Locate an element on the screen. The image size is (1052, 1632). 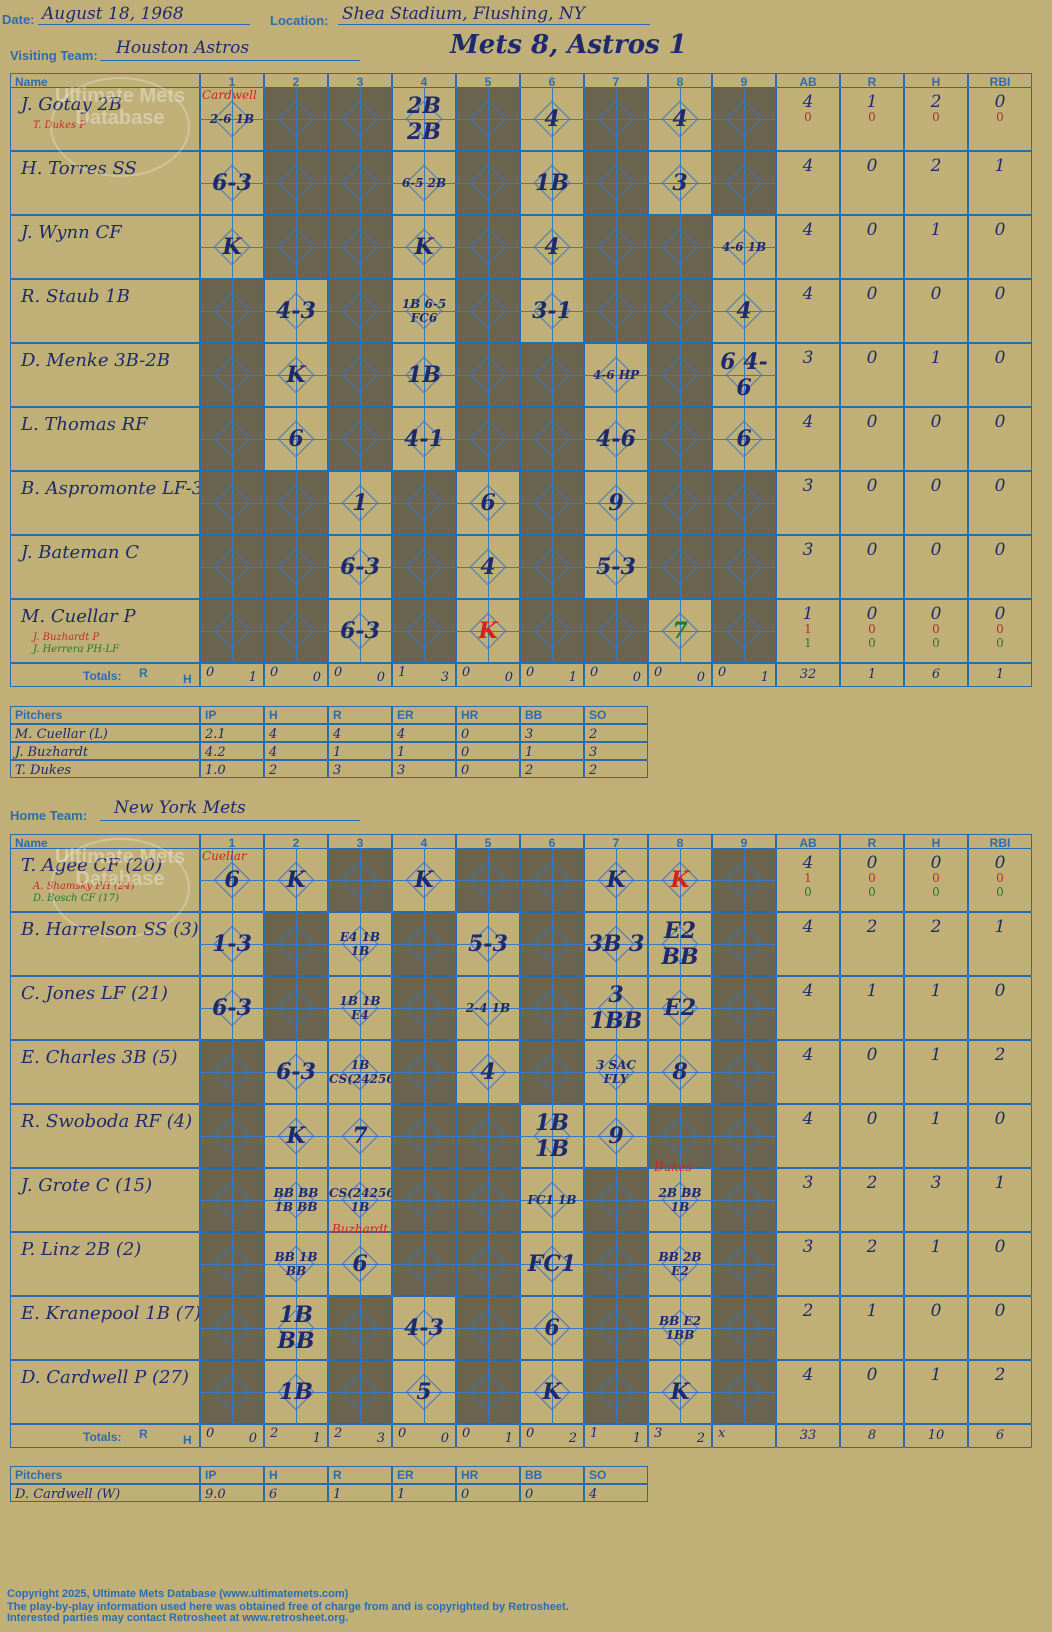
pitcher-cell: 0 is located at coordinates (488, 751).